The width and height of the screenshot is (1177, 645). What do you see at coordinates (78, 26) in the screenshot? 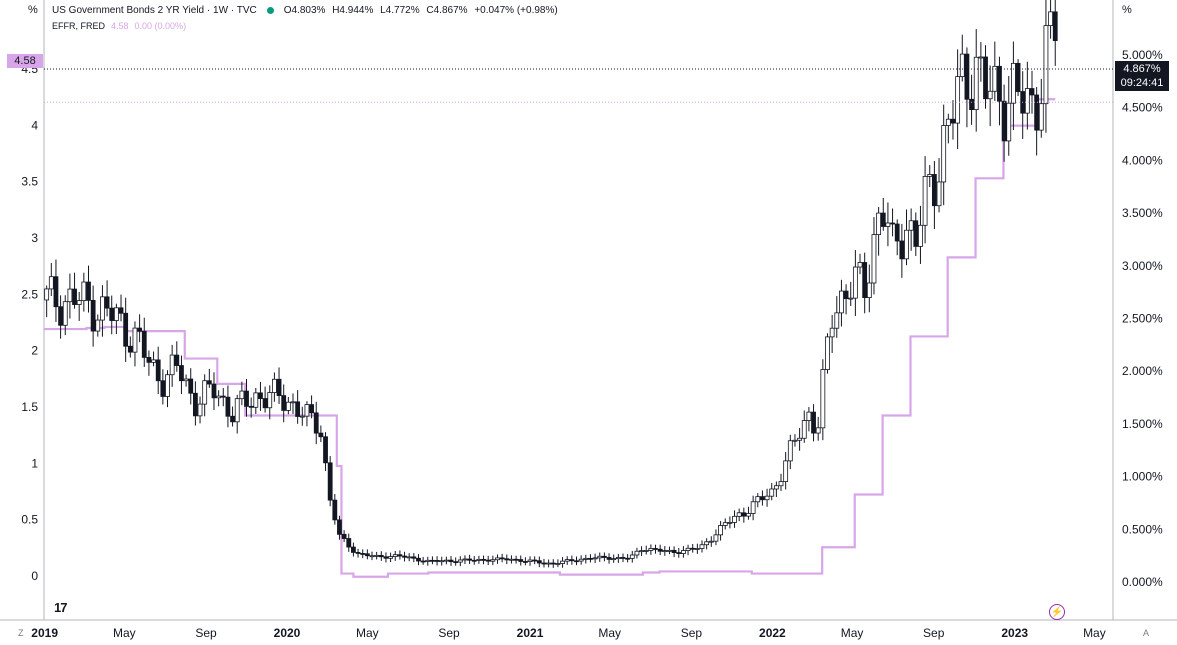
I see `effr-label: EFFR, FRED` at bounding box center [78, 26].